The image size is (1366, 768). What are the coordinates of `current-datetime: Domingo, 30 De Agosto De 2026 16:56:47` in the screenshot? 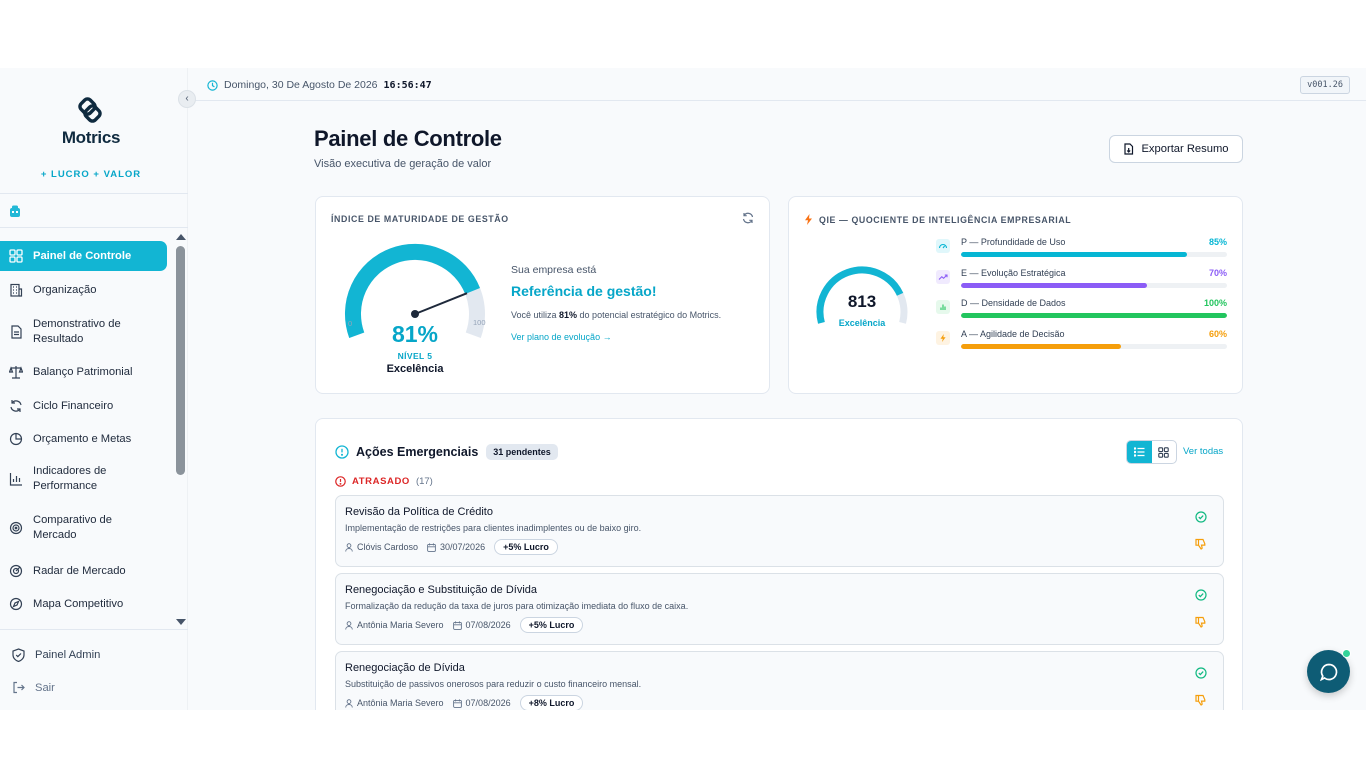 It's located at (319, 85).